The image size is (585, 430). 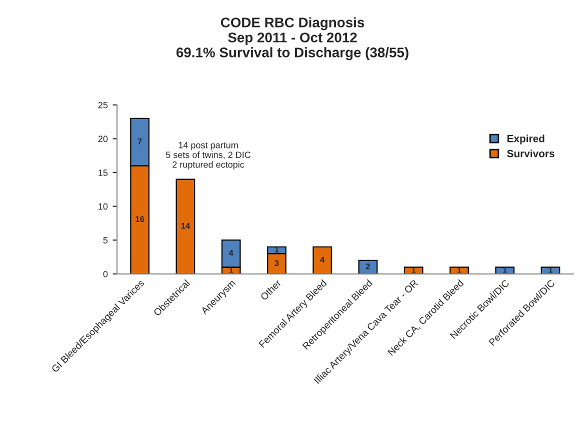 I want to click on y-tick-label: 15, so click(x=103, y=173).